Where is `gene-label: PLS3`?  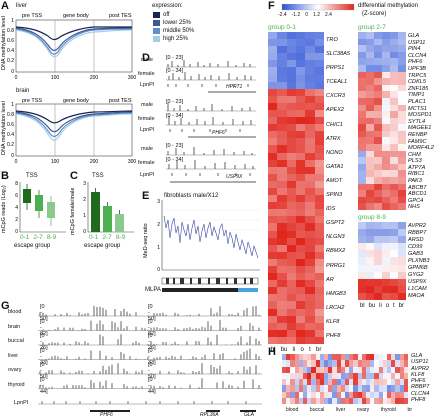
gene-label: PLS3 is located at coordinates (415, 161).